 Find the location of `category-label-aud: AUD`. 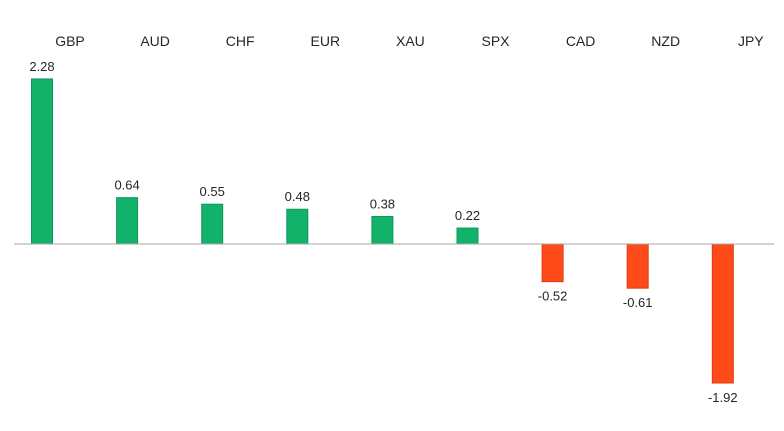

category-label-aud: AUD is located at coordinates (155, 41).